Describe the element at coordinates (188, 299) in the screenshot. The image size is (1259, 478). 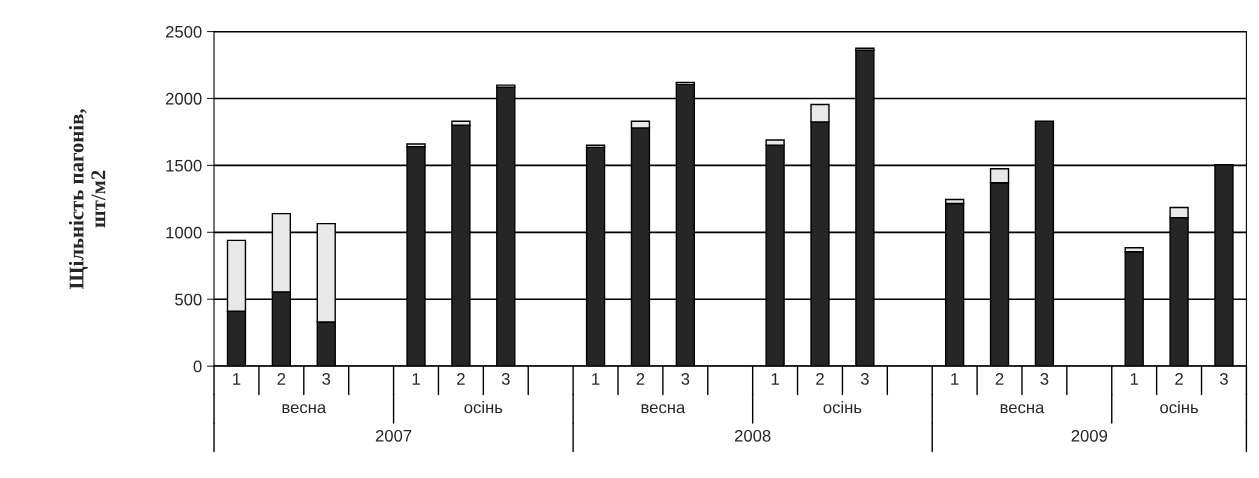
I see `y-tick-label: 500` at that location.